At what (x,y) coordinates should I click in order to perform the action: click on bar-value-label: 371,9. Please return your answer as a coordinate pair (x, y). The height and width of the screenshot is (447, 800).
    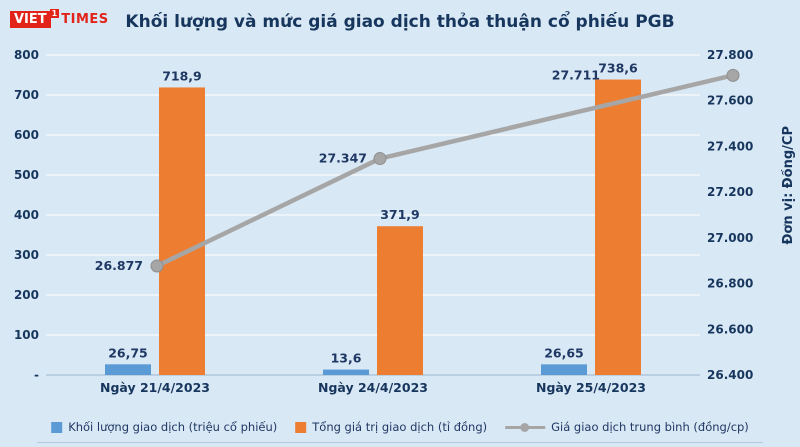
    Looking at the image, I should click on (400, 214).